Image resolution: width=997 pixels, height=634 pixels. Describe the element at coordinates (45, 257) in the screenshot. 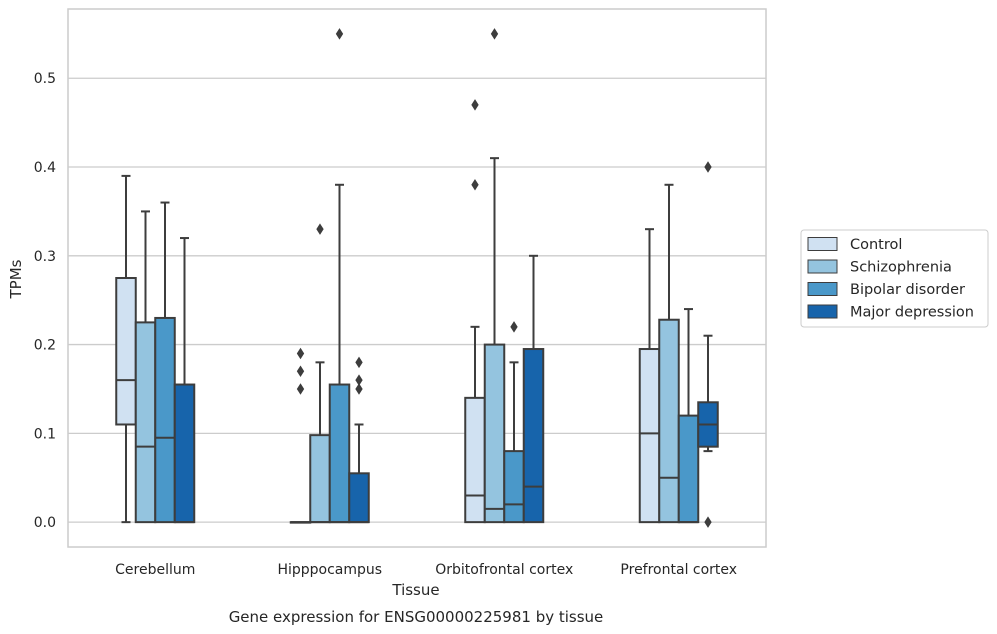

I see `y-tick-label: 0.3` at that location.